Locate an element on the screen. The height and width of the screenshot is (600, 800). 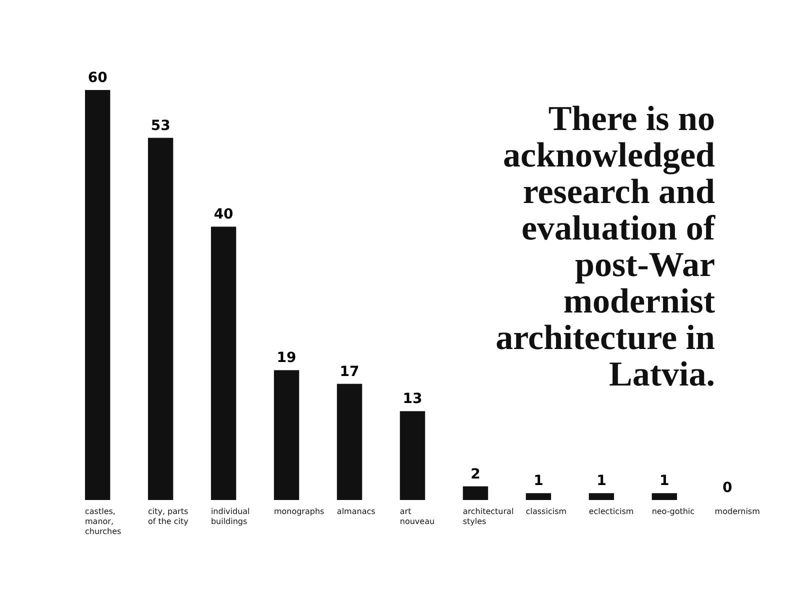
x-tick-label: architectural styles is located at coordinates (488, 516).